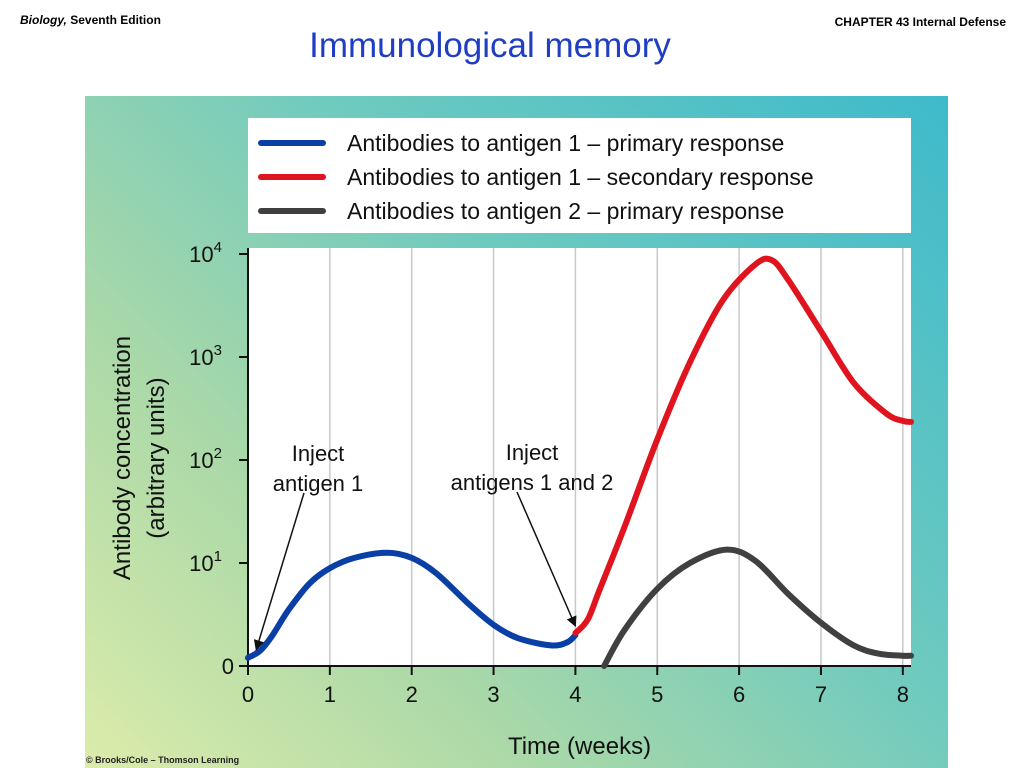  Describe the element at coordinates (113, 20) in the screenshot. I see `book-edition: Seventh Edition` at that location.